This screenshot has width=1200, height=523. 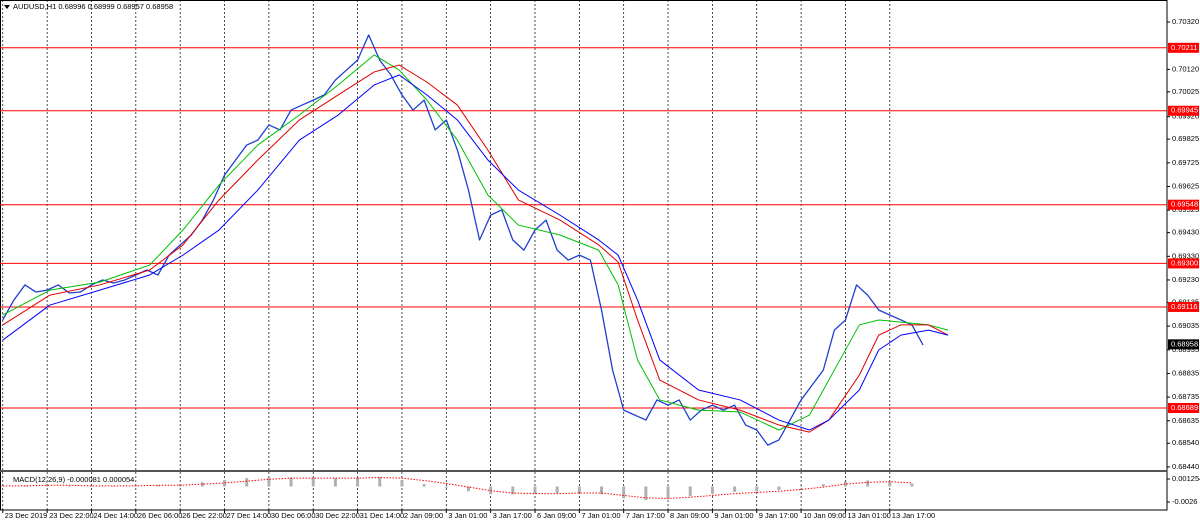 I want to click on x-tick-label: 30 Dec 06:00, so click(x=293, y=515).